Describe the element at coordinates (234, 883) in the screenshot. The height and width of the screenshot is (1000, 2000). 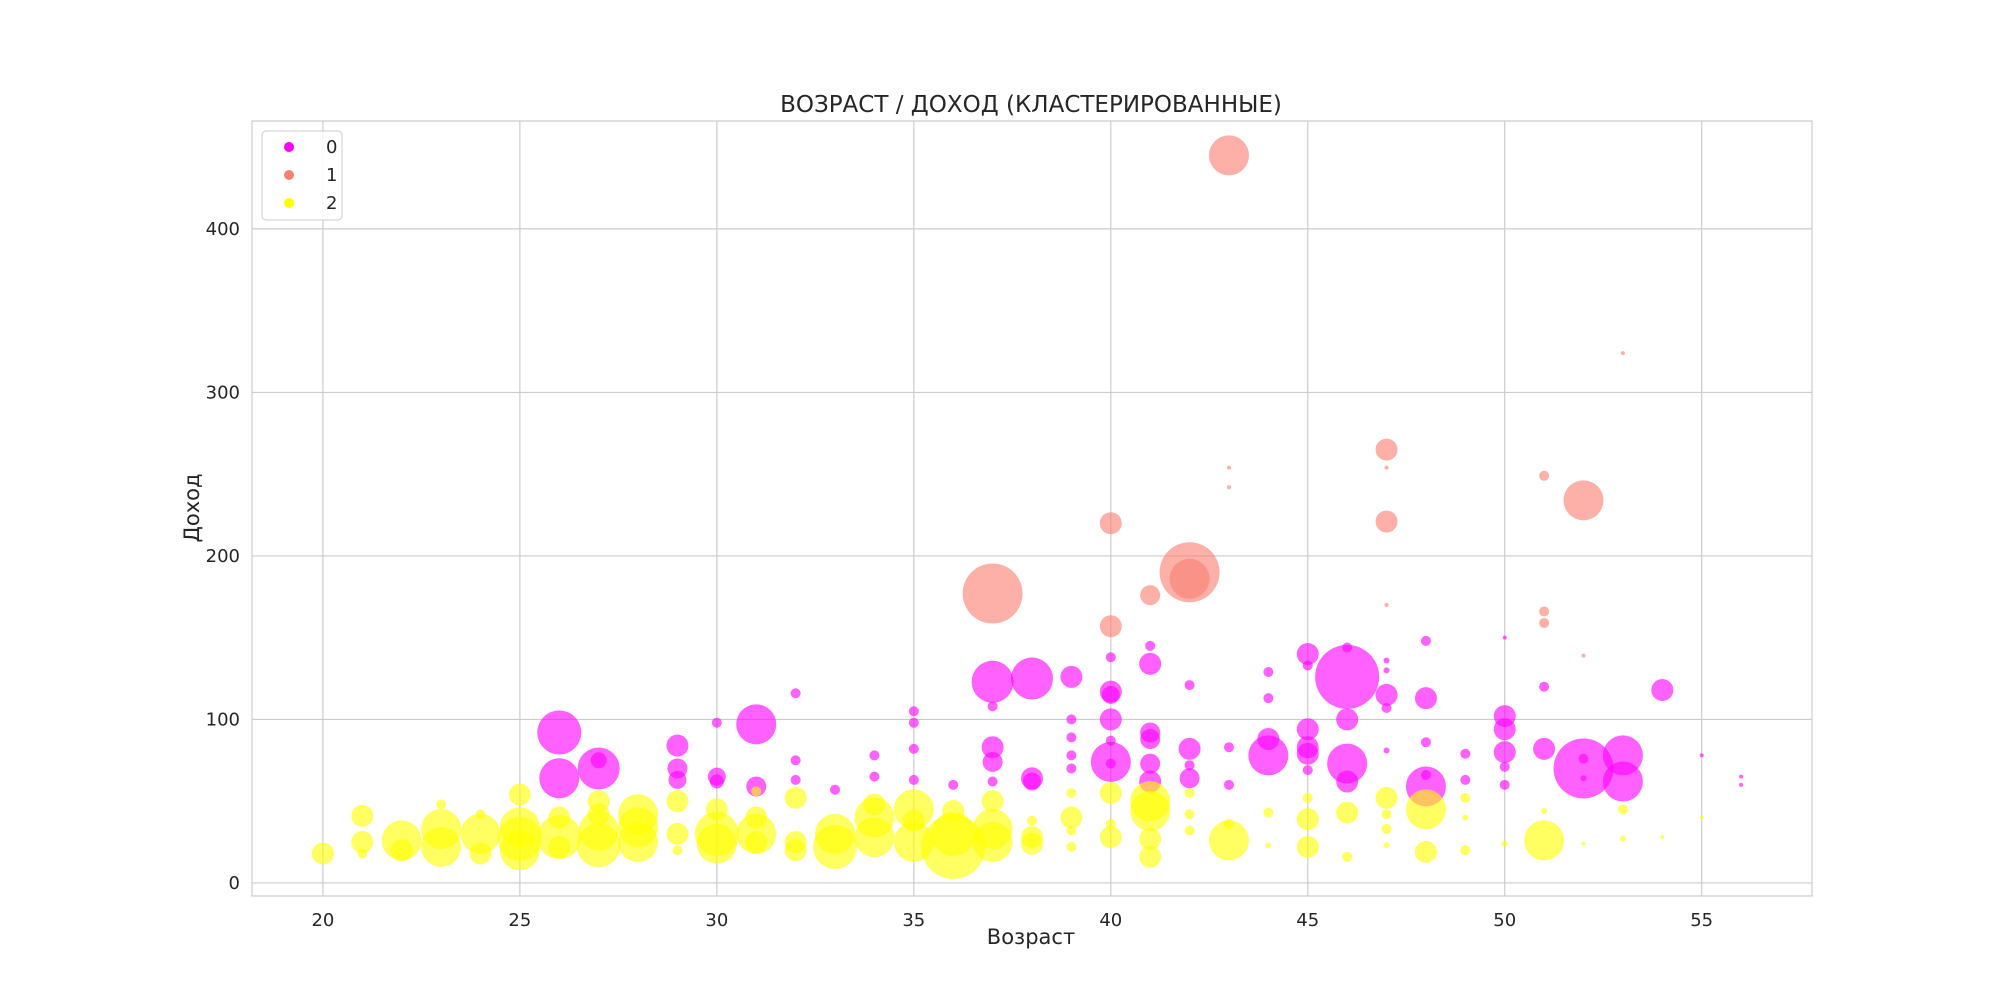
I see `y-tick-label: 0` at that location.